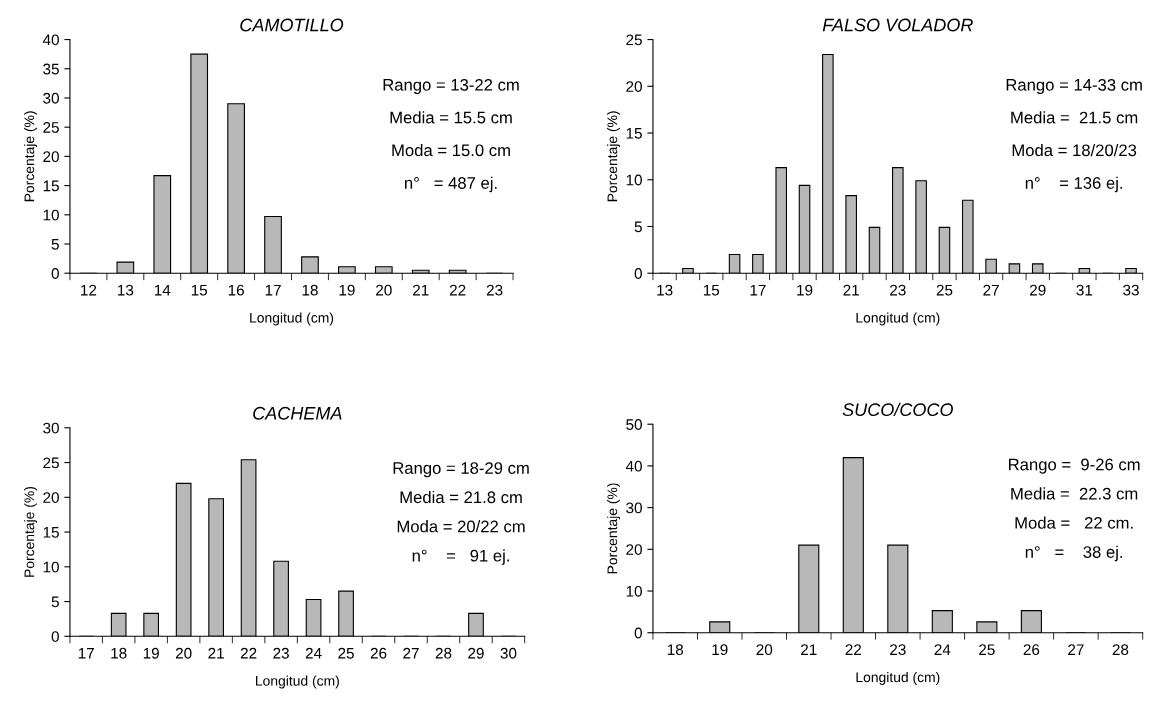 The width and height of the screenshot is (1166, 719). What do you see at coordinates (51, 69) in the screenshot?
I see `y-tick-label: 35` at bounding box center [51, 69].